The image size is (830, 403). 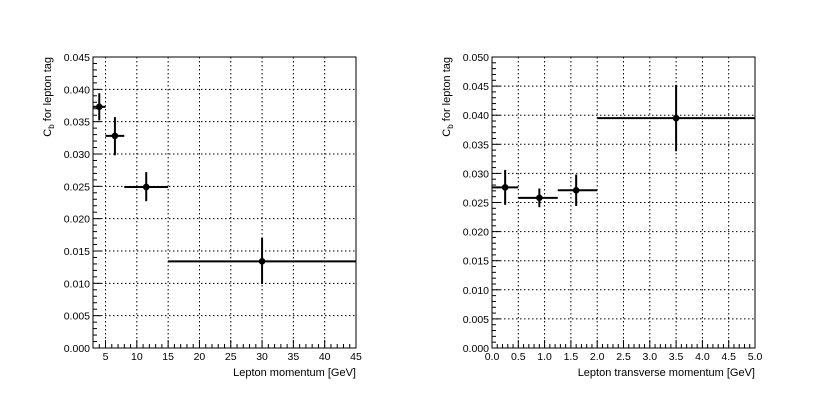 I want to click on x-tick-label: 5, so click(x=106, y=357).